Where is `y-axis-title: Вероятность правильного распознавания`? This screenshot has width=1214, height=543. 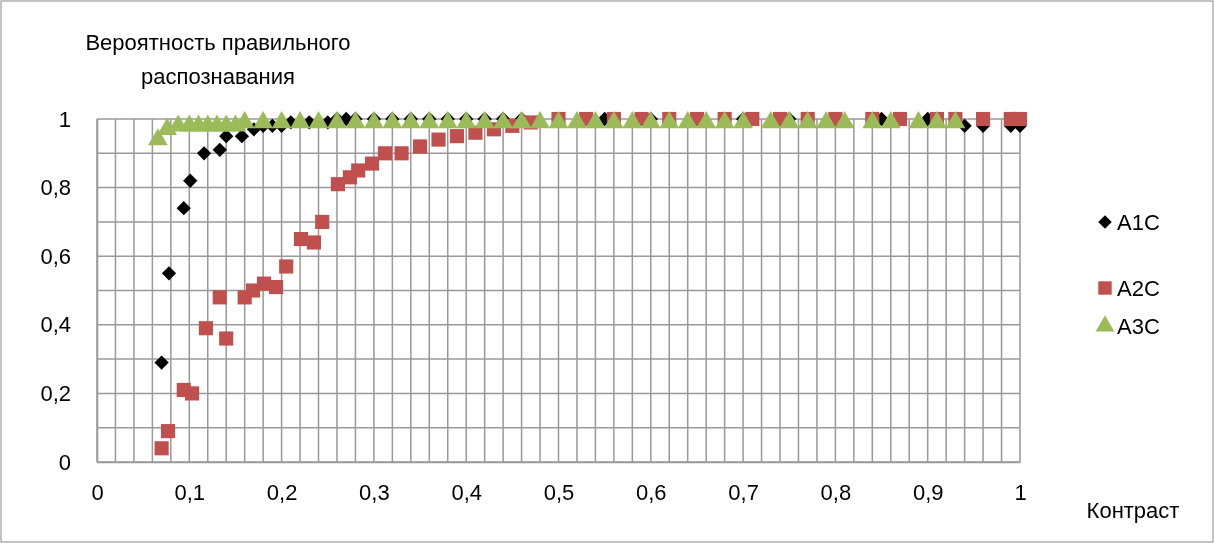 y-axis-title: Вероятность правильного распознавания is located at coordinates (218, 59).